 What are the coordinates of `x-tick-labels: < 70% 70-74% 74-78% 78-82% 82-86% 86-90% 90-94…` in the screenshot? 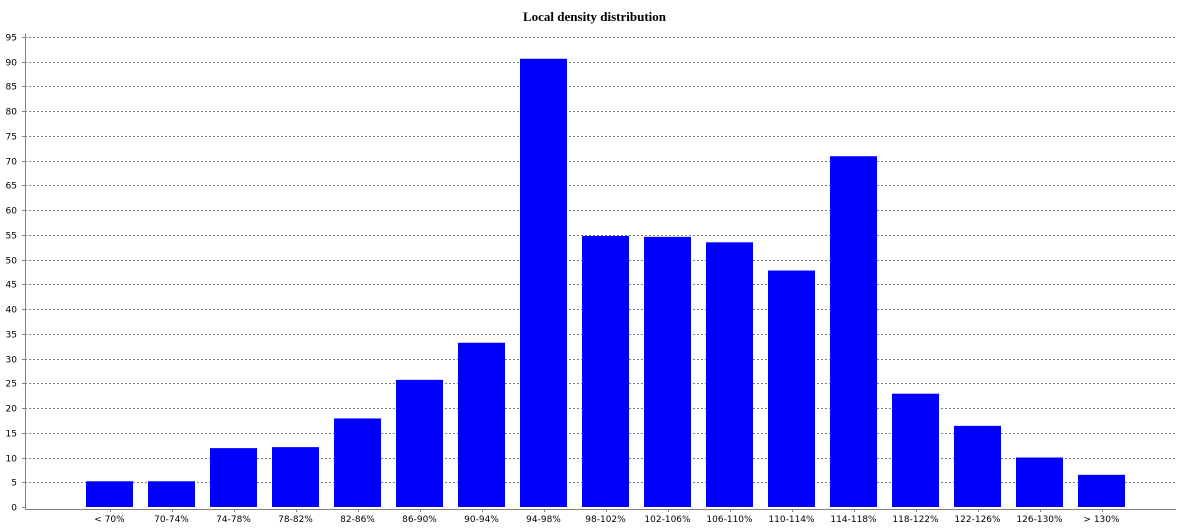 It's located at (607, 520).